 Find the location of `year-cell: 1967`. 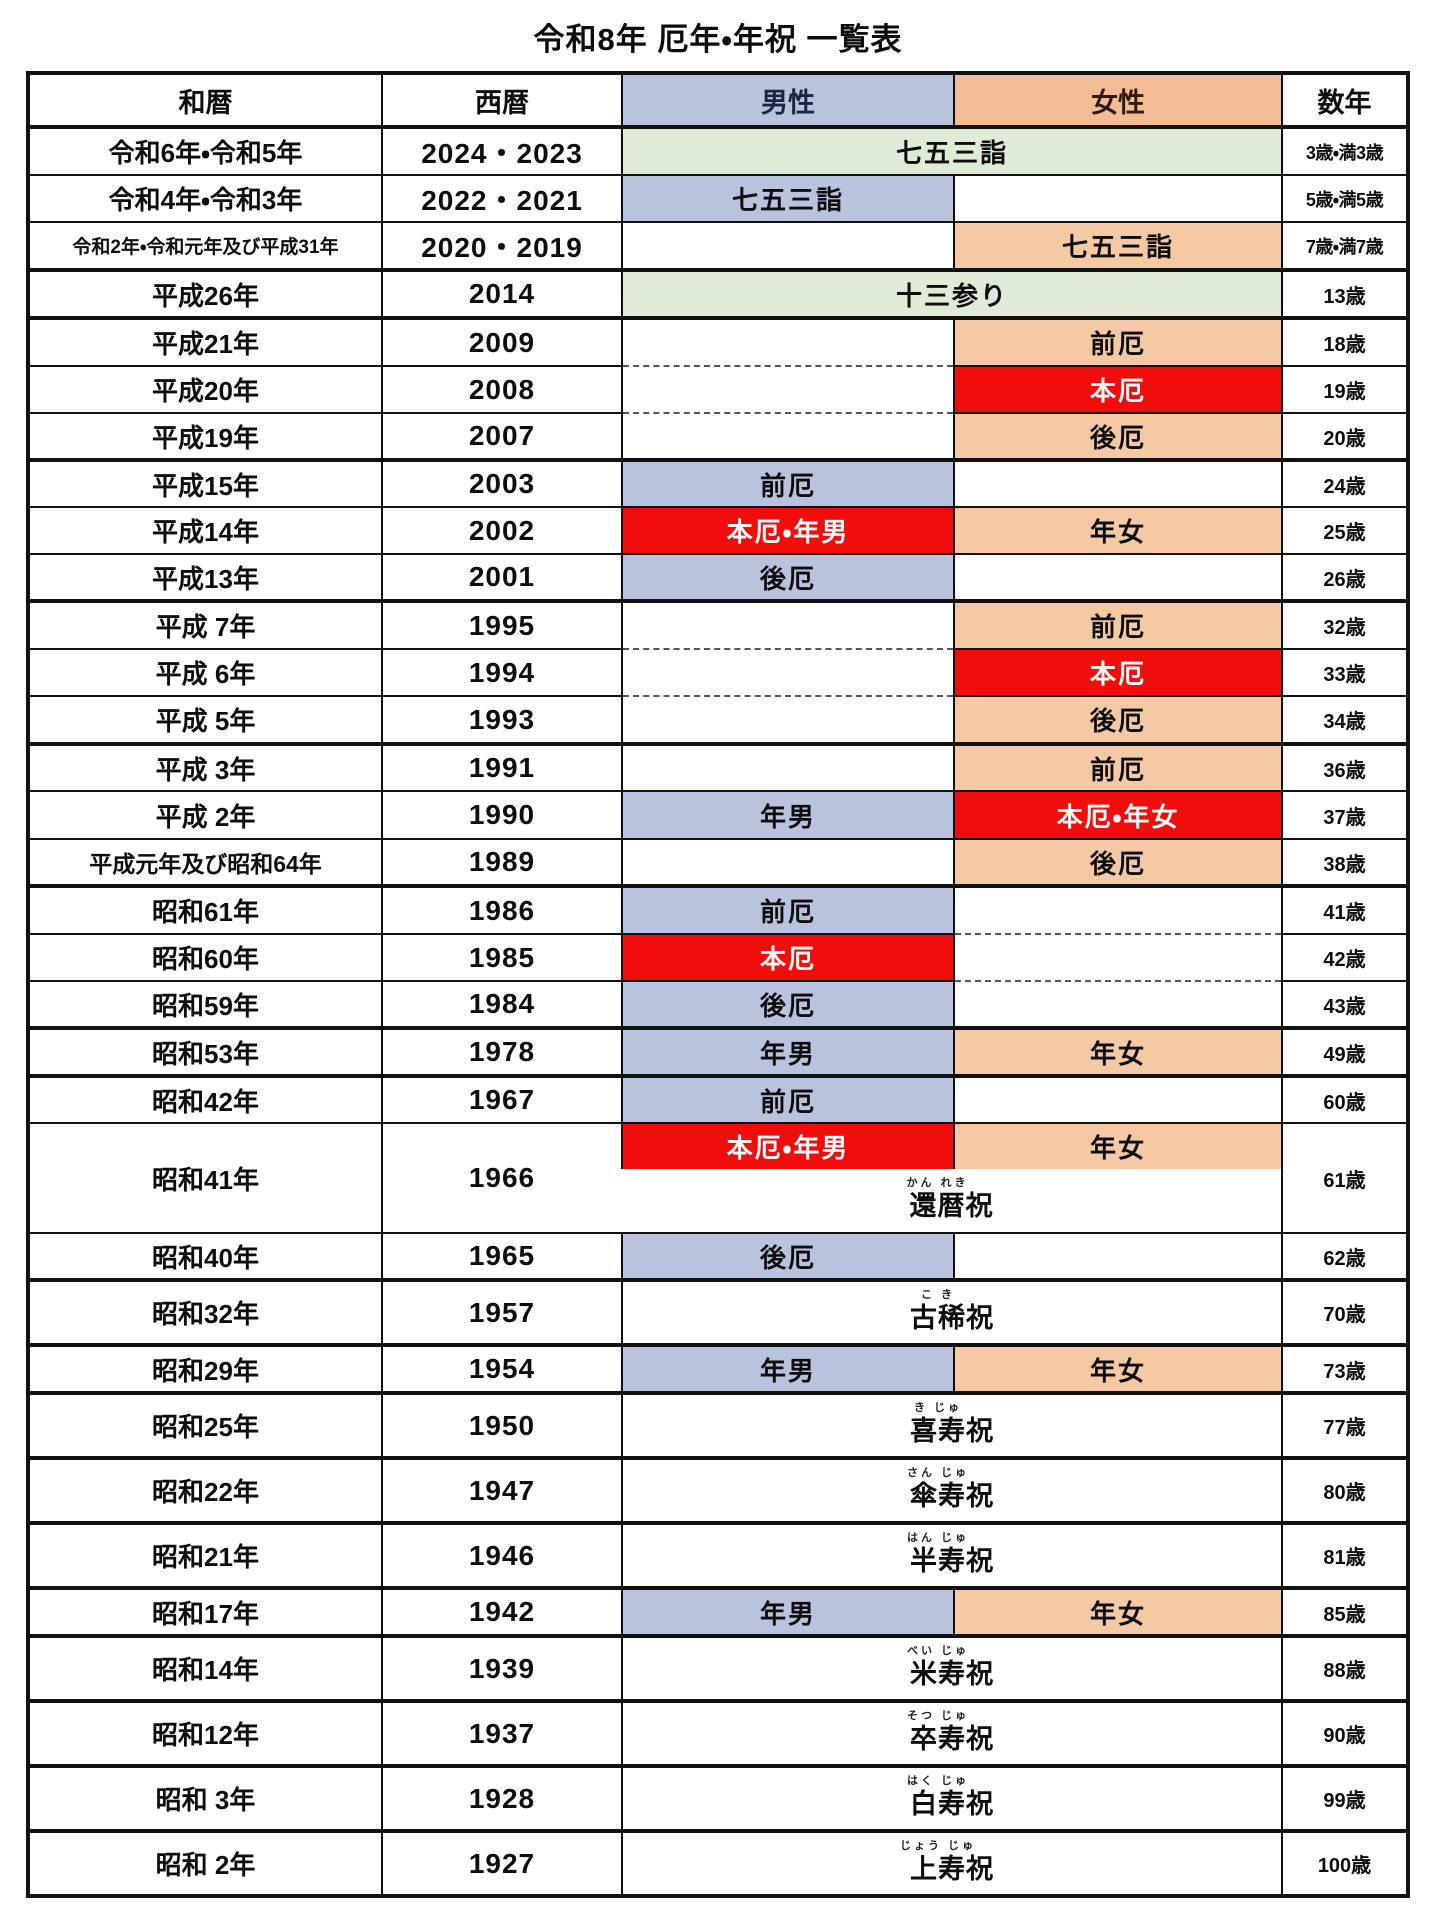

year-cell: 1967 is located at coordinates (501, 1098).